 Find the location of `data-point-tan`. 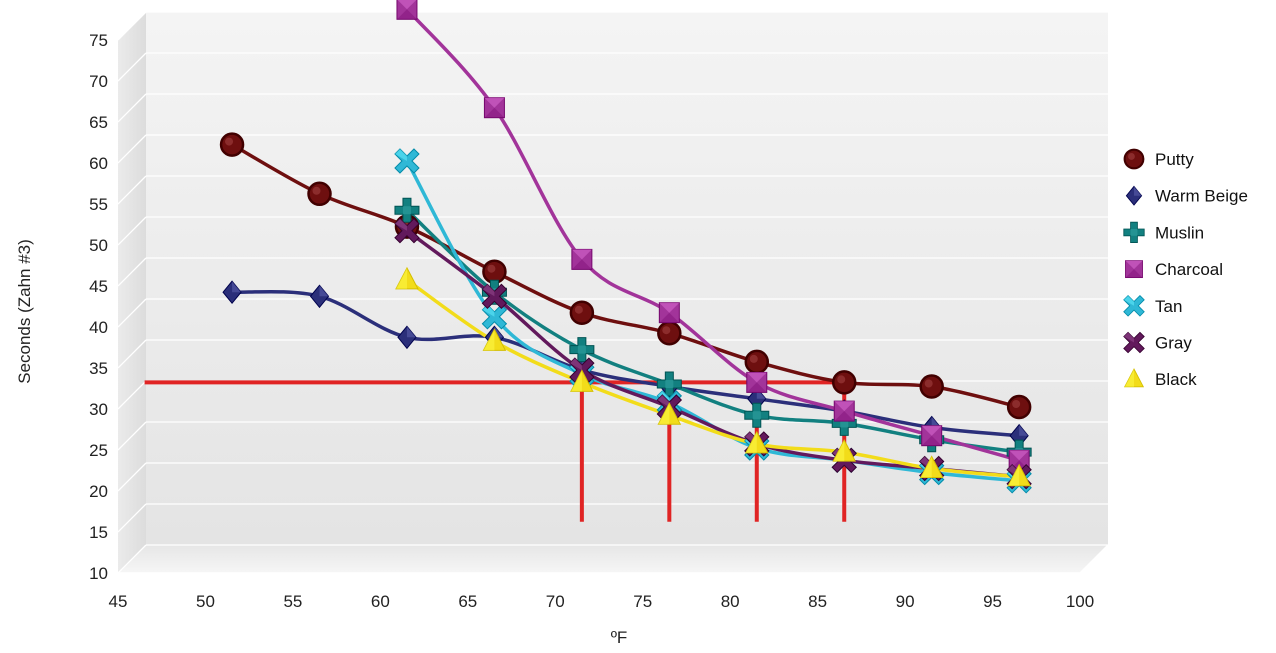

data-point-tan is located at coordinates (407, 161).